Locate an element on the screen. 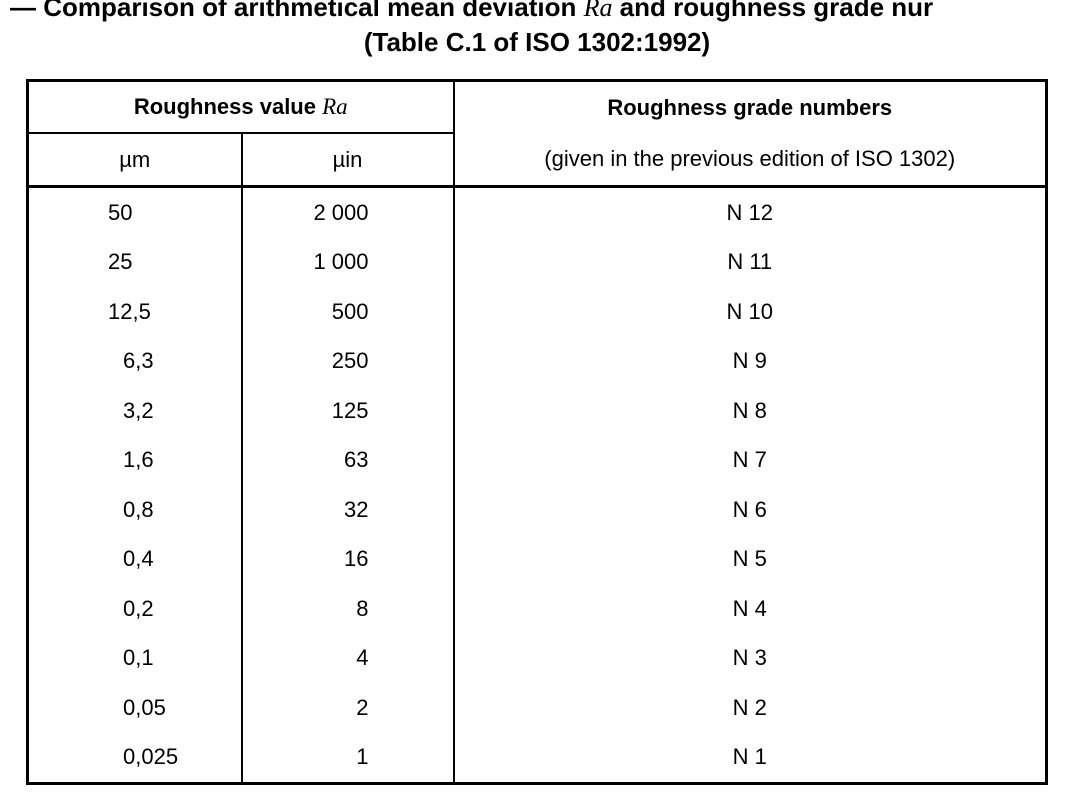  table-cell: 12,5 is located at coordinates (134, 312).